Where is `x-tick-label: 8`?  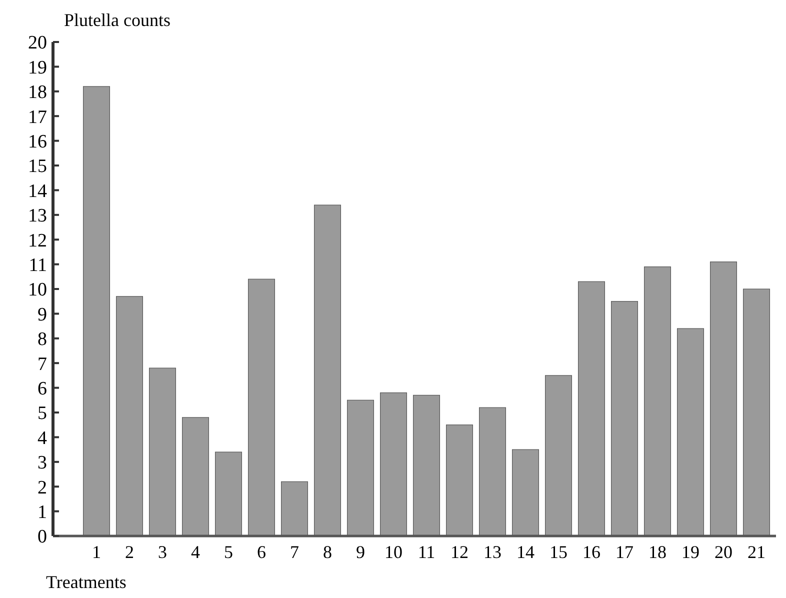 x-tick-label: 8 is located at coordinates (327, 552).